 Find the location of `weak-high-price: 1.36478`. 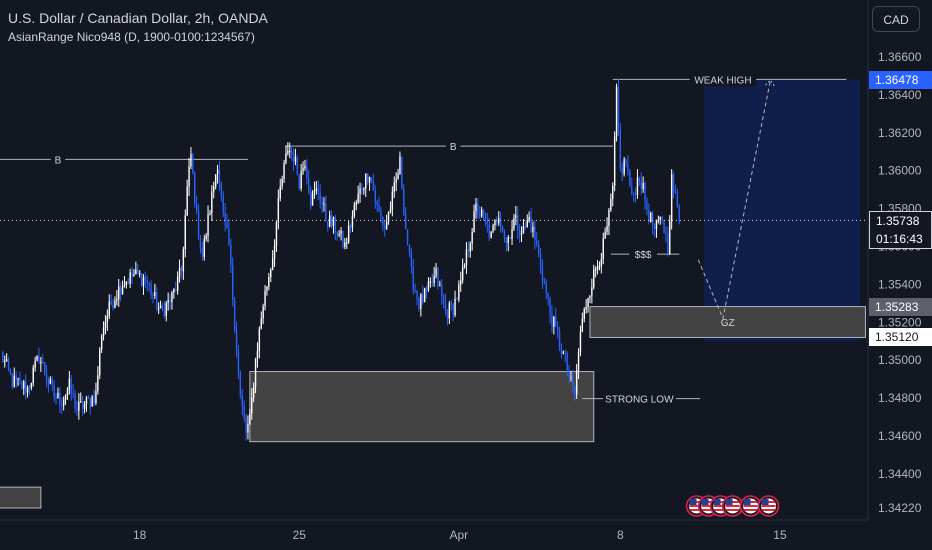

weak-high-price: 1.36478 is located at coordinates (897, 80).